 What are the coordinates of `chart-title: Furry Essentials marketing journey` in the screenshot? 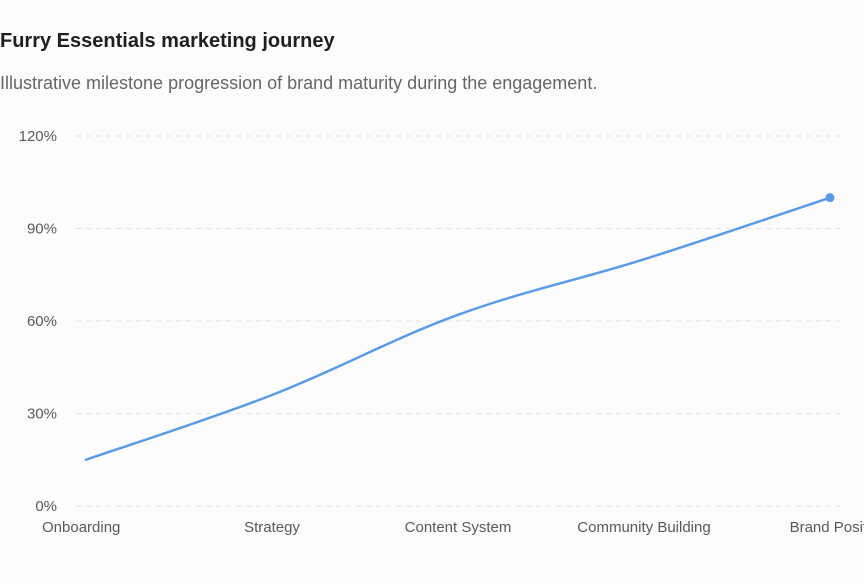 It's located at (167, 41).